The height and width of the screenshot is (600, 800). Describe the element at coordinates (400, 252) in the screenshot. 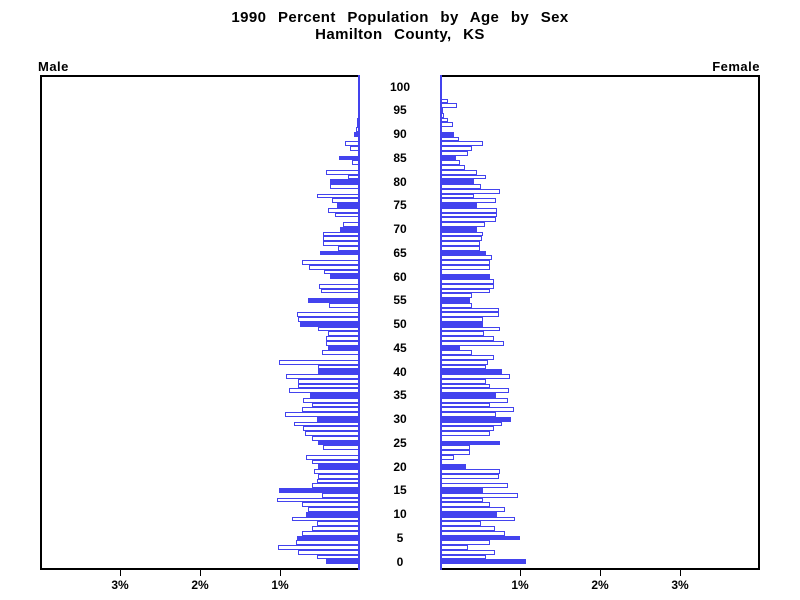

I see `age-tick-label-65: 65` at that location.